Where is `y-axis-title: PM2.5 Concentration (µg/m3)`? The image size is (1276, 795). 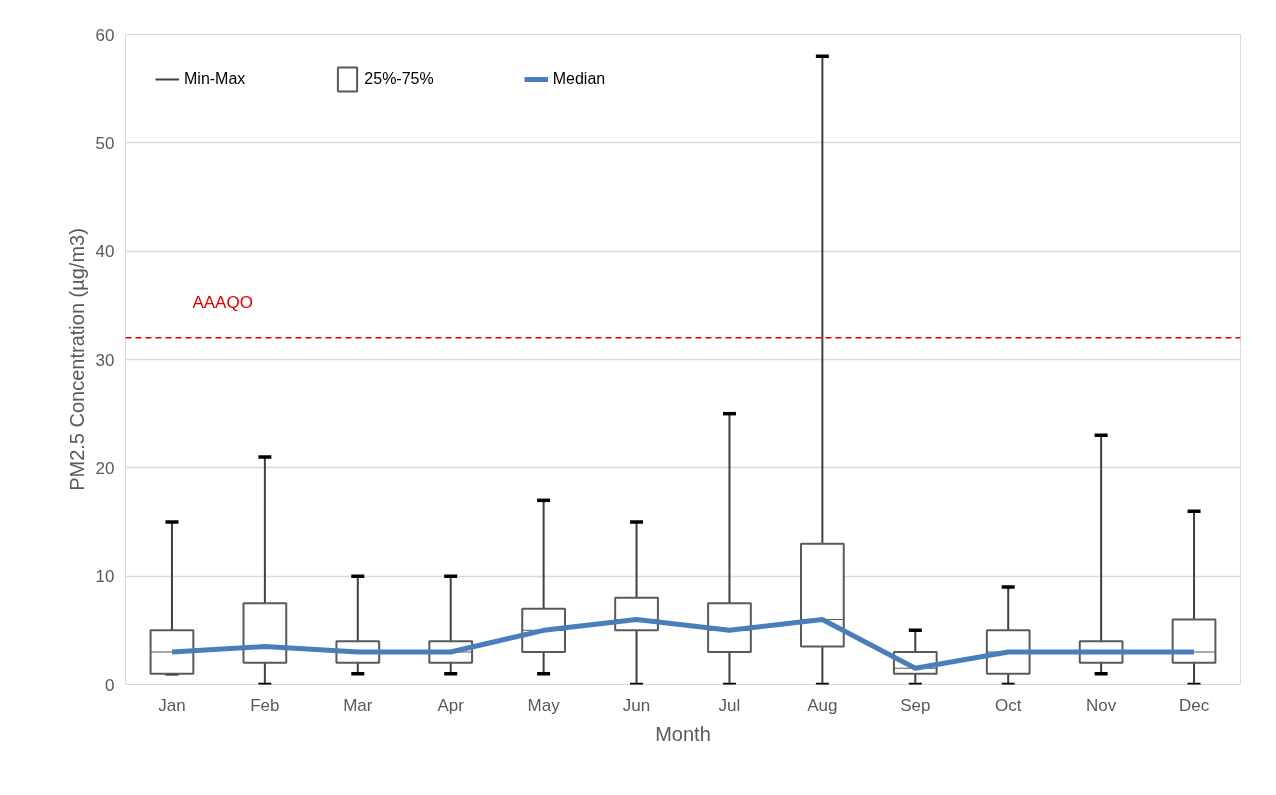
y-axis-title: PM2.5 Concentration (µg/m3) is located at coordinates (76, 359).